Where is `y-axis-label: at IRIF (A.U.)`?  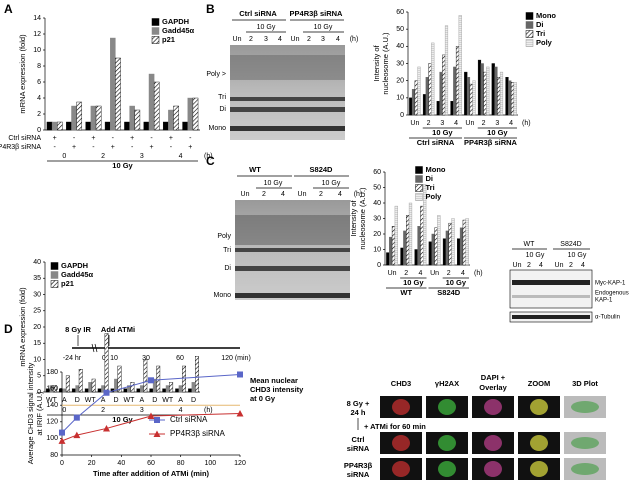 y-axis-label: at IRIF (A.U.) is located at coordinates (39, 413).